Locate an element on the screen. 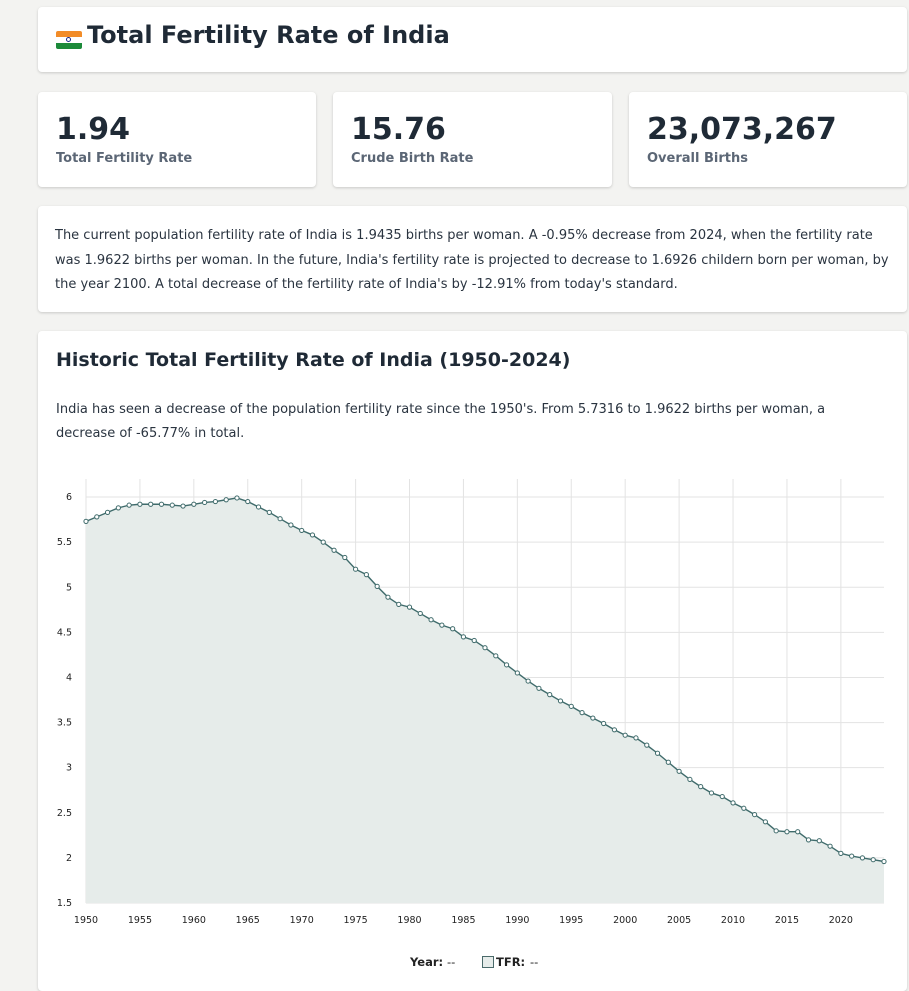  y-tick-label: 4.5 is located at coordinates (64, 632).